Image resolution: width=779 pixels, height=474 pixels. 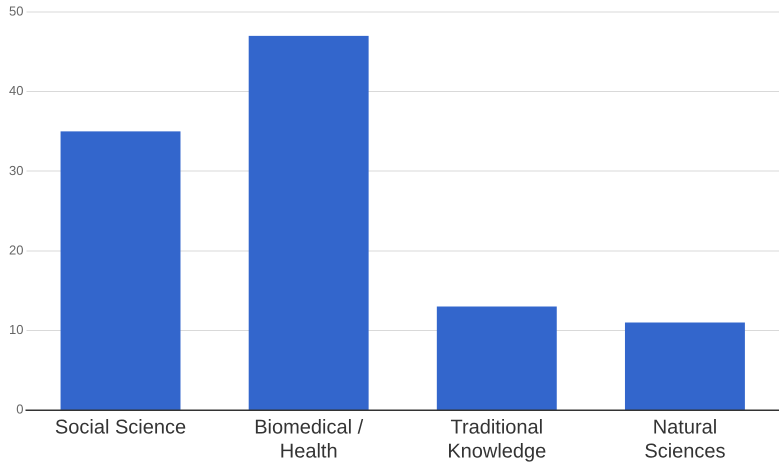 What do you see at coordinates (20, 409) in the screenshot?
I see `y-tick-label: 0` at bounding box center [20, 409].